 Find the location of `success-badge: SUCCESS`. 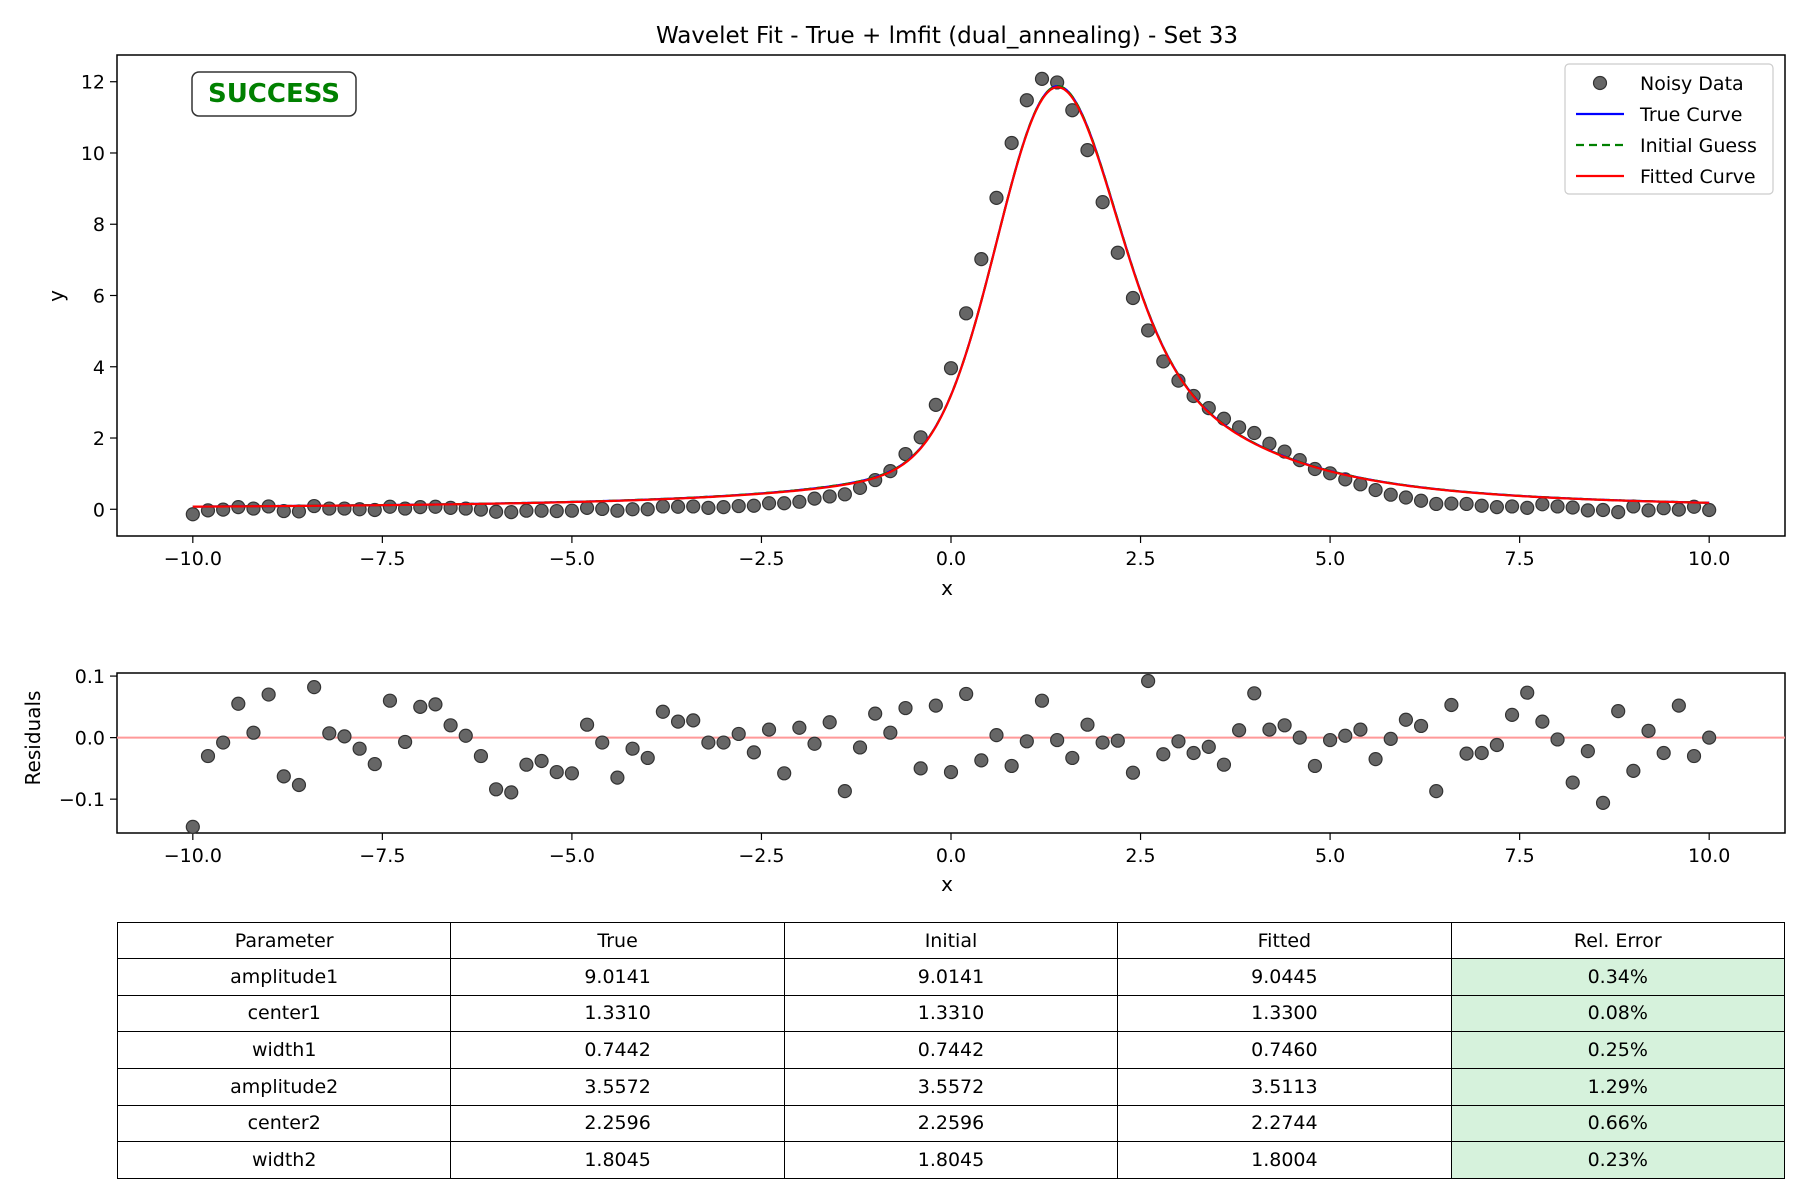

success-badge: SUCCESS is located at coordinates (274, 94).